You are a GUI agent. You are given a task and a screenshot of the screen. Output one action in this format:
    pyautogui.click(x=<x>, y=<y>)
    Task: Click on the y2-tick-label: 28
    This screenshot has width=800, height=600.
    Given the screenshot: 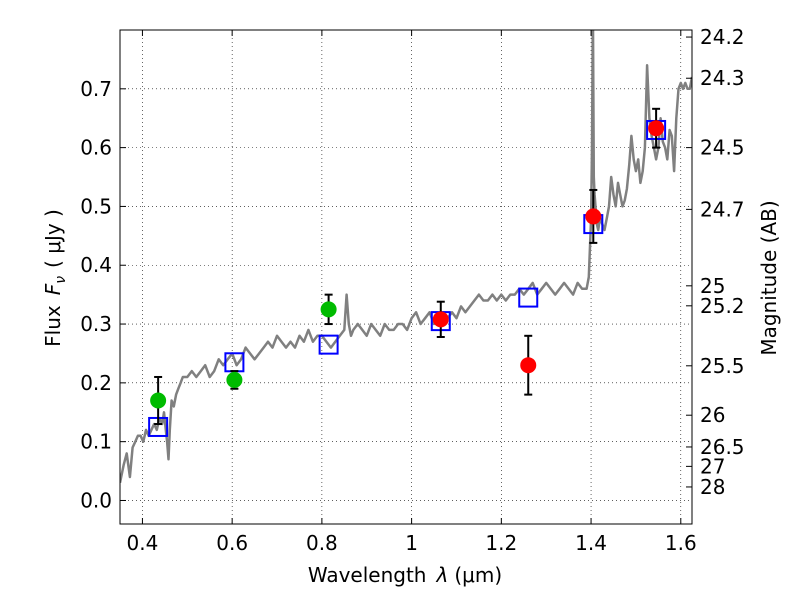 What is the action you would take?
    pyautogui.click(x=712, y=487)
    